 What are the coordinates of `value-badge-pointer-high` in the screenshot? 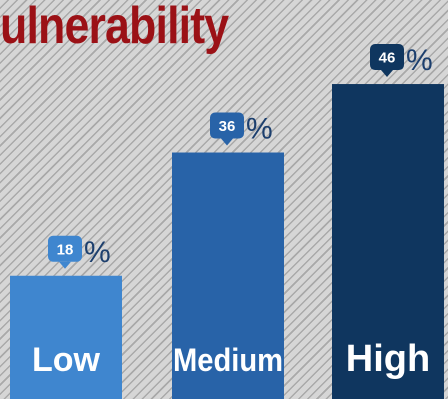 It's located at (387, 74).